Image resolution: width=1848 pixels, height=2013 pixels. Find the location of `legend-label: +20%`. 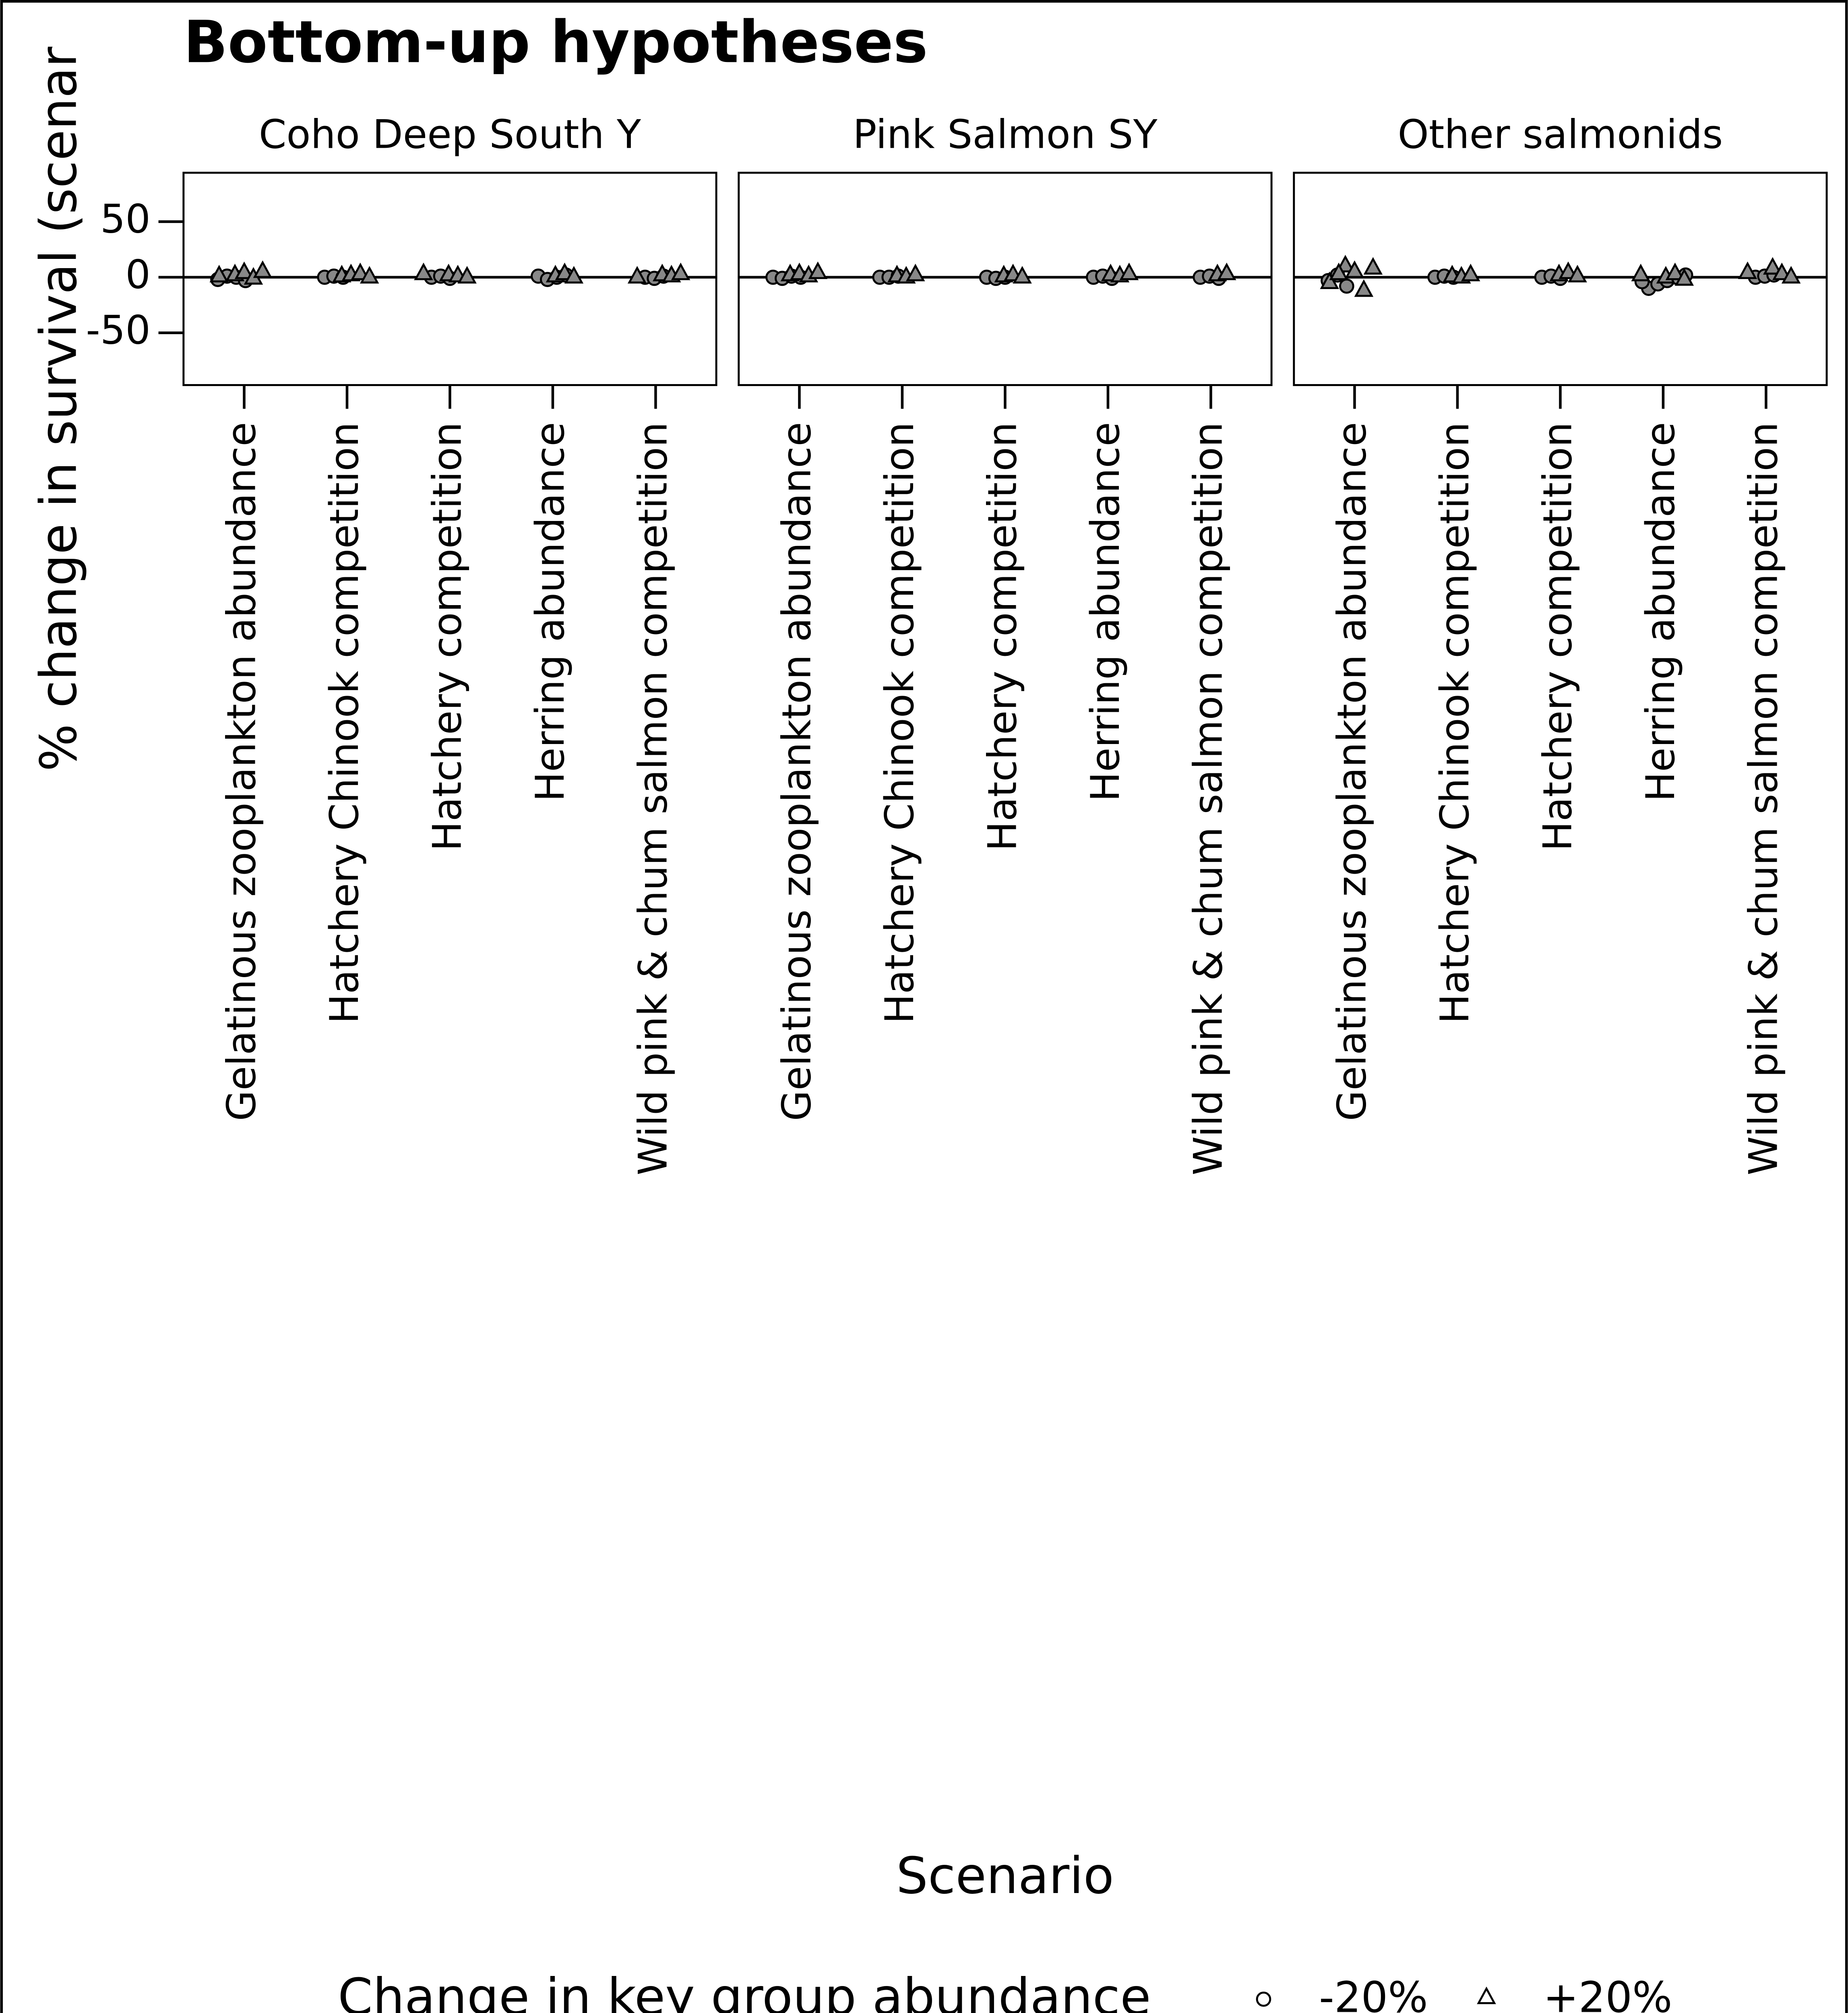

legend-label: +20% is located at coordinates (1607, 1993).